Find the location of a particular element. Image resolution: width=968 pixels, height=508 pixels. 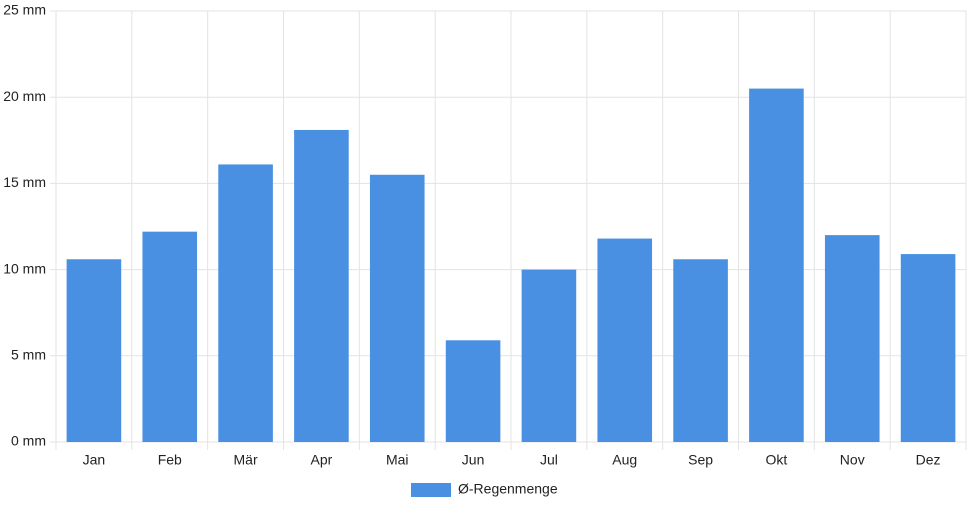

x-tick-label: Jan is located at coordinates (94, 460).